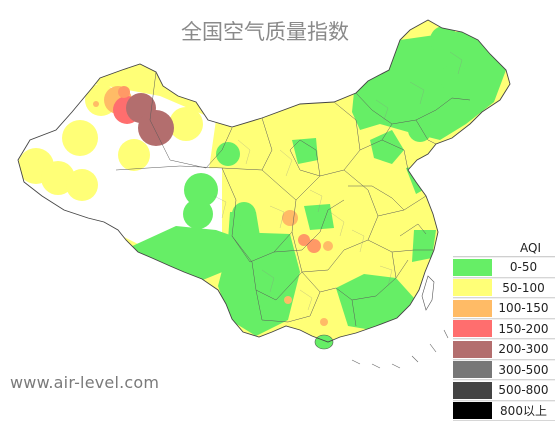 This screenshot has width=555, height=421. What do you see at coordinates (324, 342) in the screenshot?
I see `hainan-island` at bounding box center [324, 342].